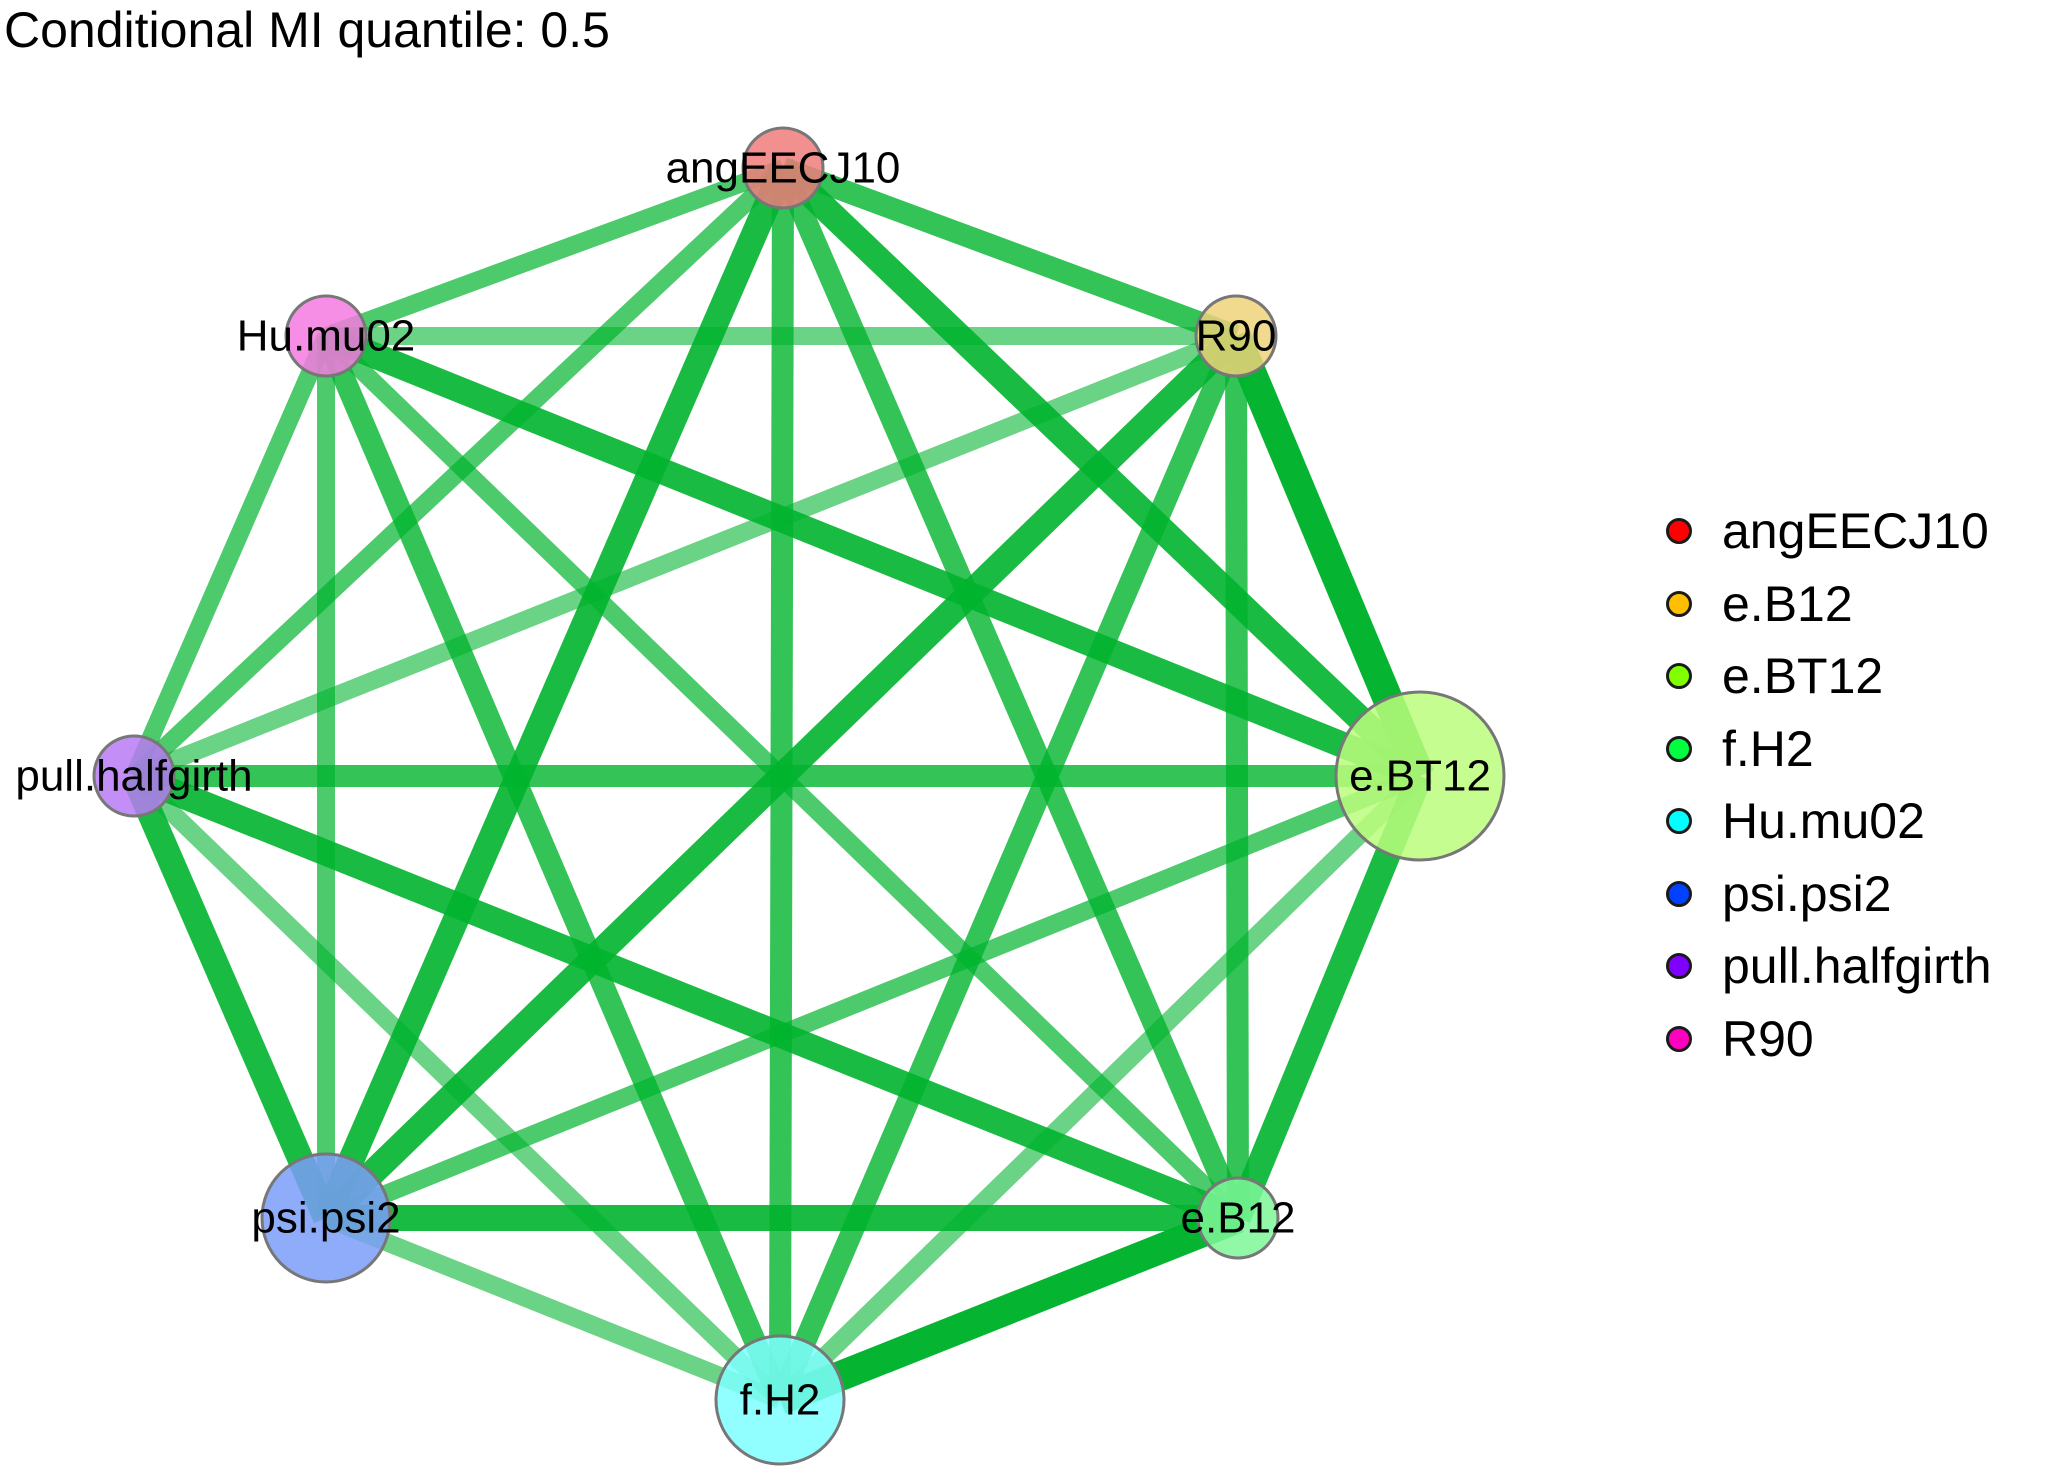 The width and height of the screenshot is (2060, 1475). I want to click on node-label: psi.psi2, so click(325, 1218).